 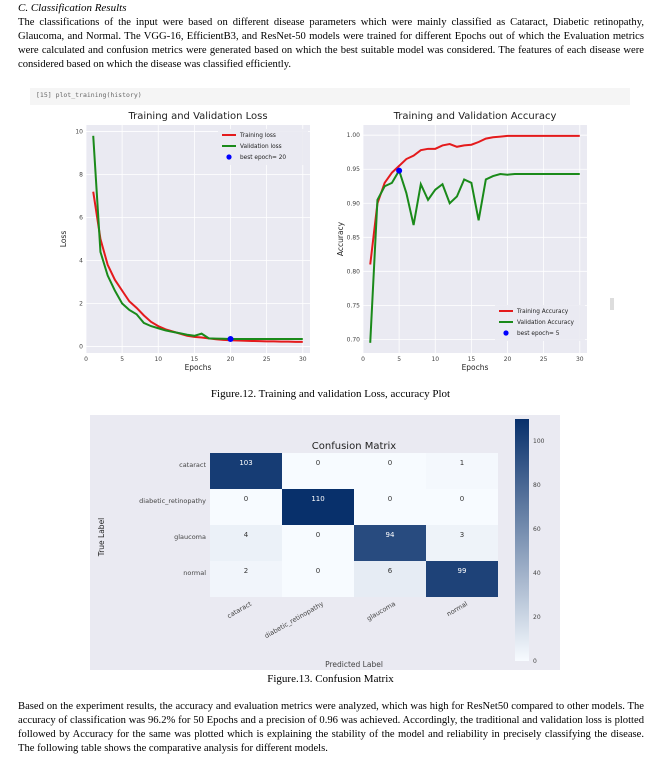 I want to click on colorbar-tick-label: 20, so click(x=537, y=617).